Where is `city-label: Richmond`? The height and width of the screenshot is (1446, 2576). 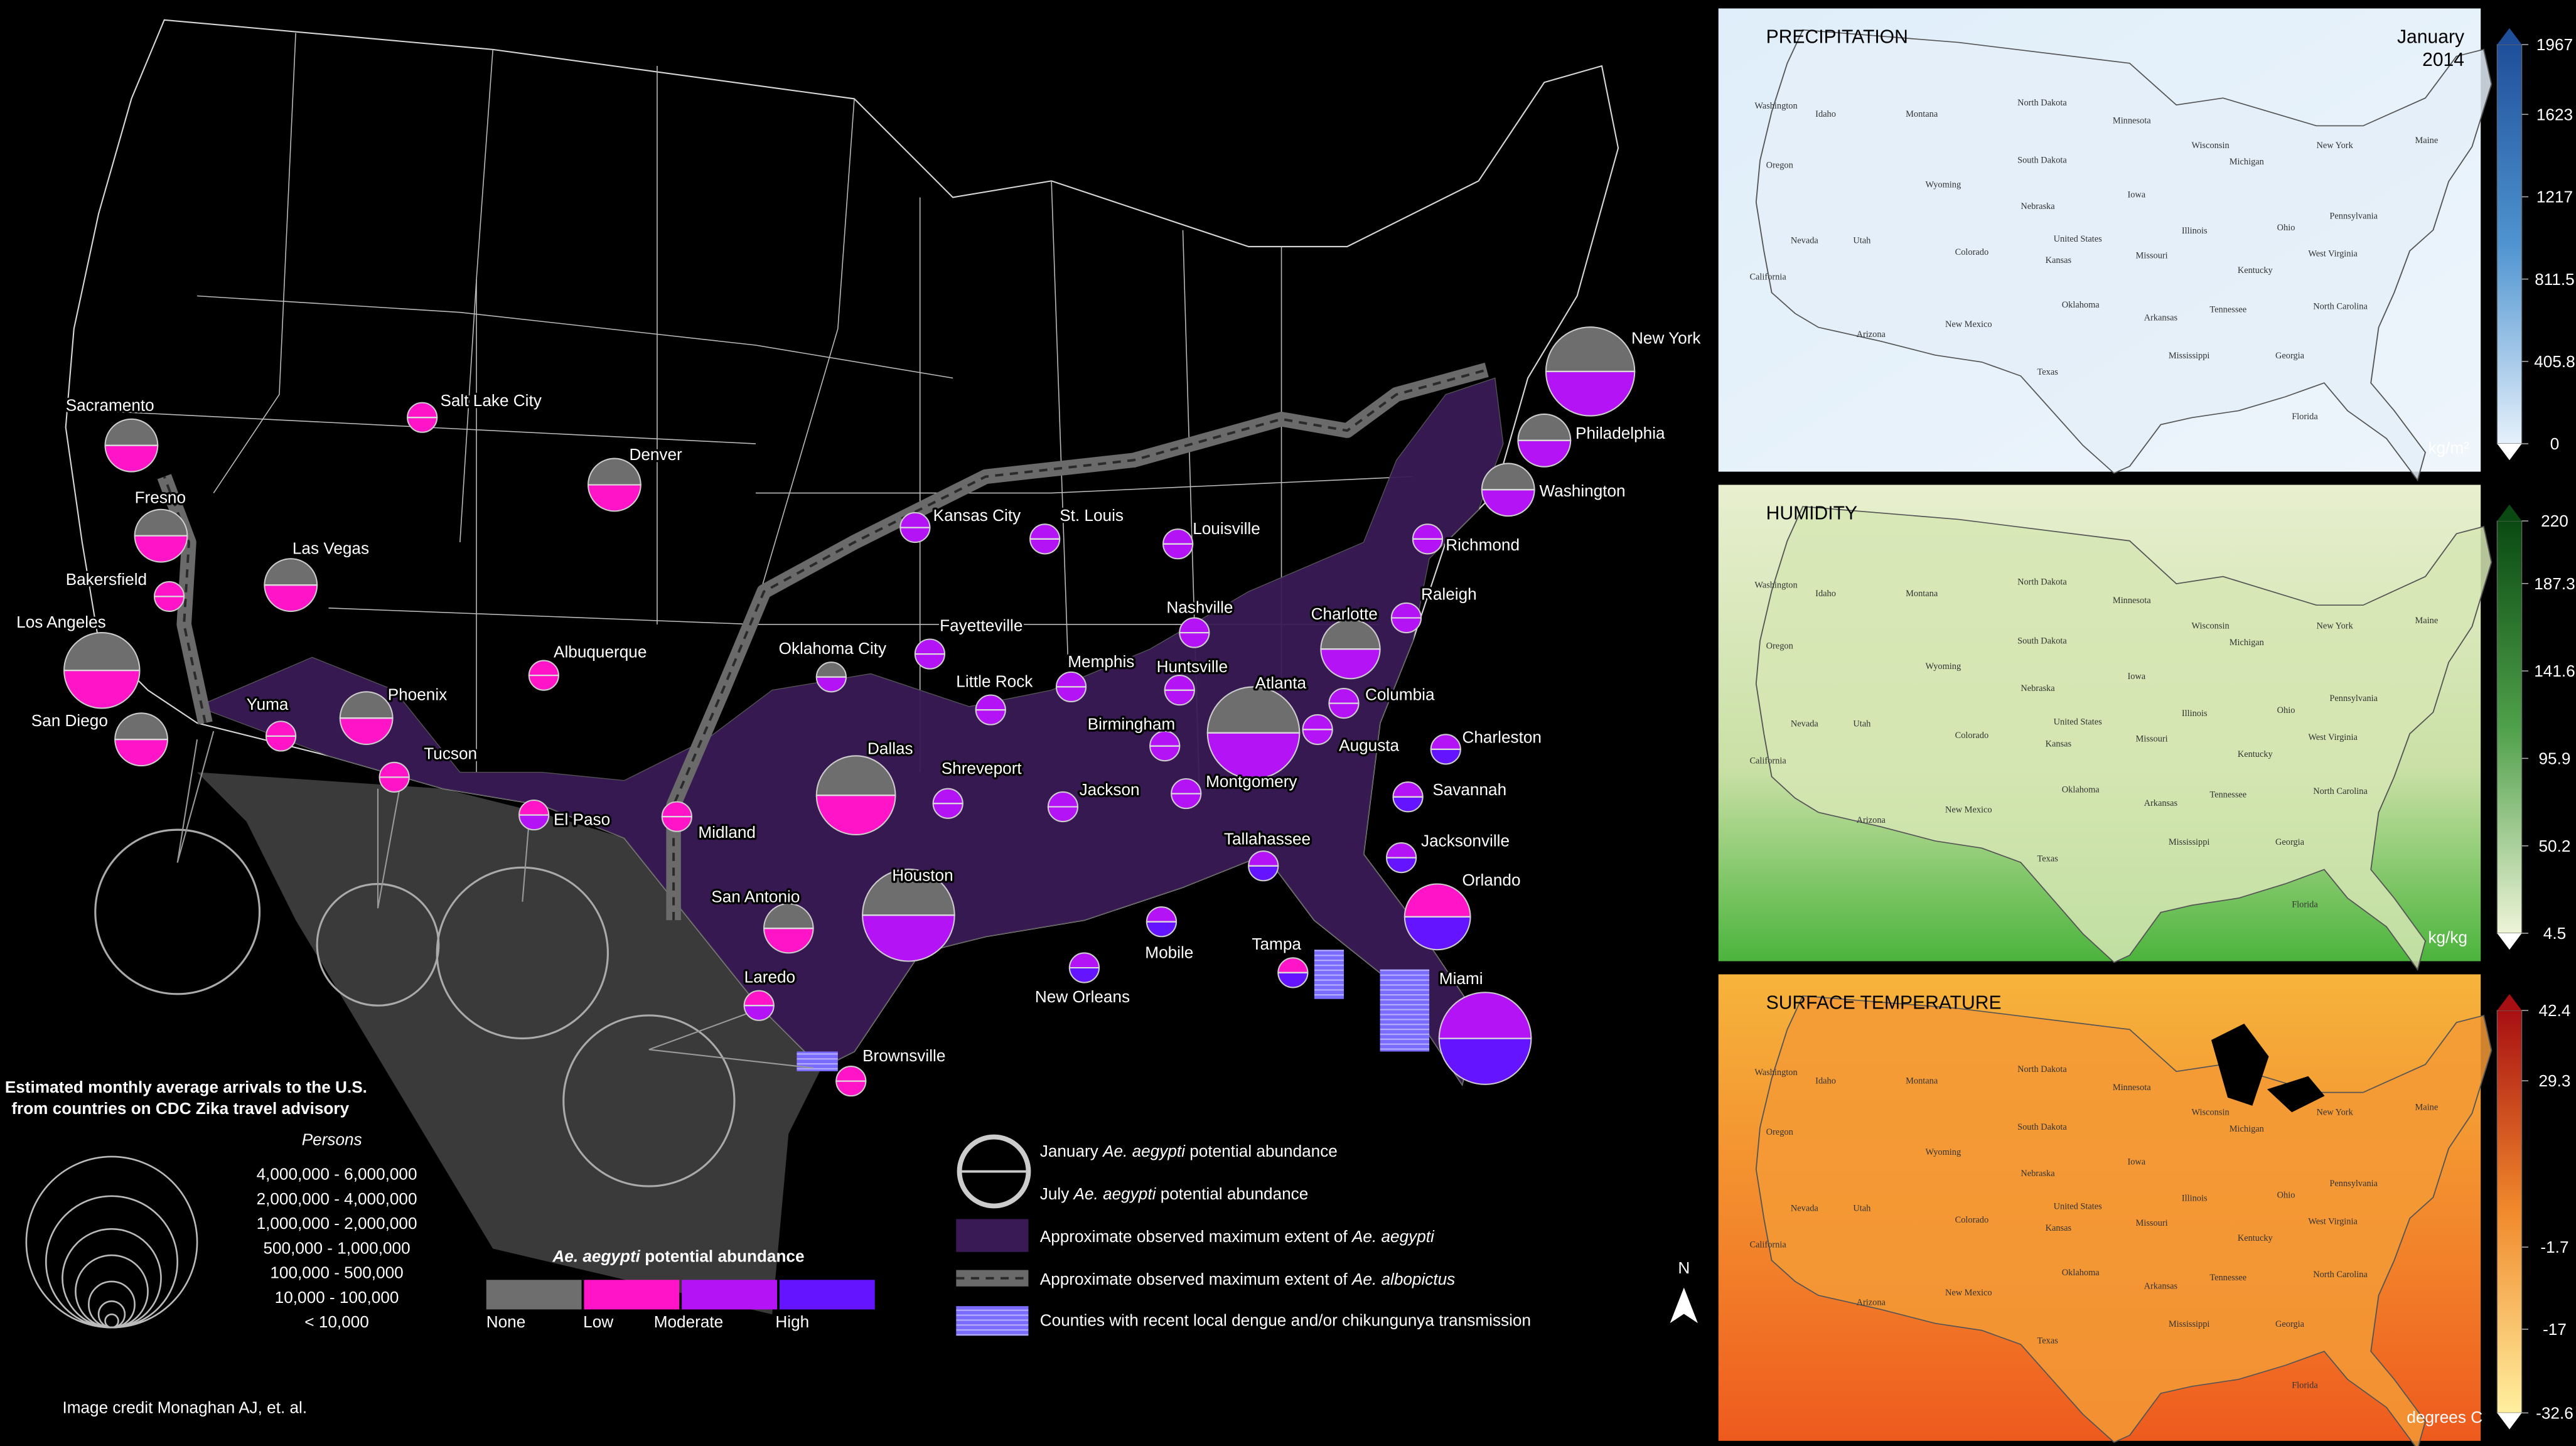
city-label: Richmond is located at coordinates (1483, 544).